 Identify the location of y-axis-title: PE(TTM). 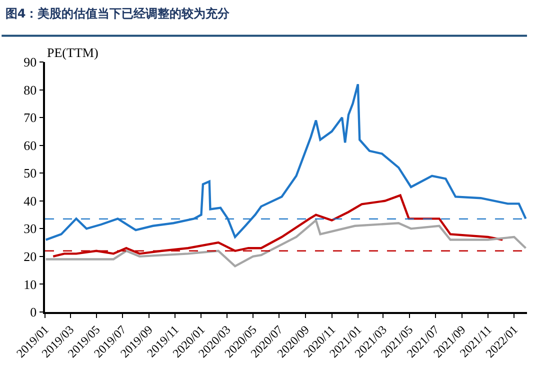
(72, 52).